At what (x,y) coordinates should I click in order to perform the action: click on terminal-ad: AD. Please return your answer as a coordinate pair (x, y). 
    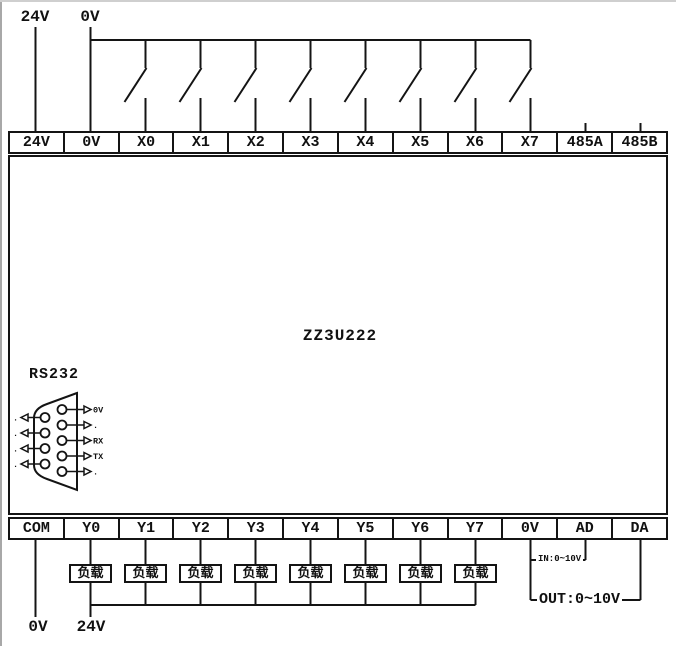
    Looking at the image, I should click on (583, 528).